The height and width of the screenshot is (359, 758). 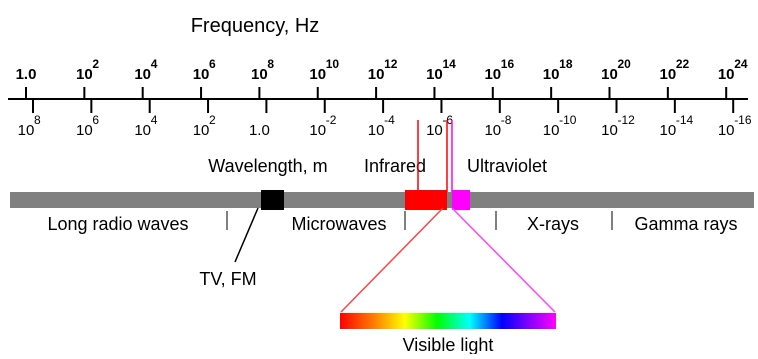 I want to click on tv-fm-label: TV, FM, so click(x=227, y=279).